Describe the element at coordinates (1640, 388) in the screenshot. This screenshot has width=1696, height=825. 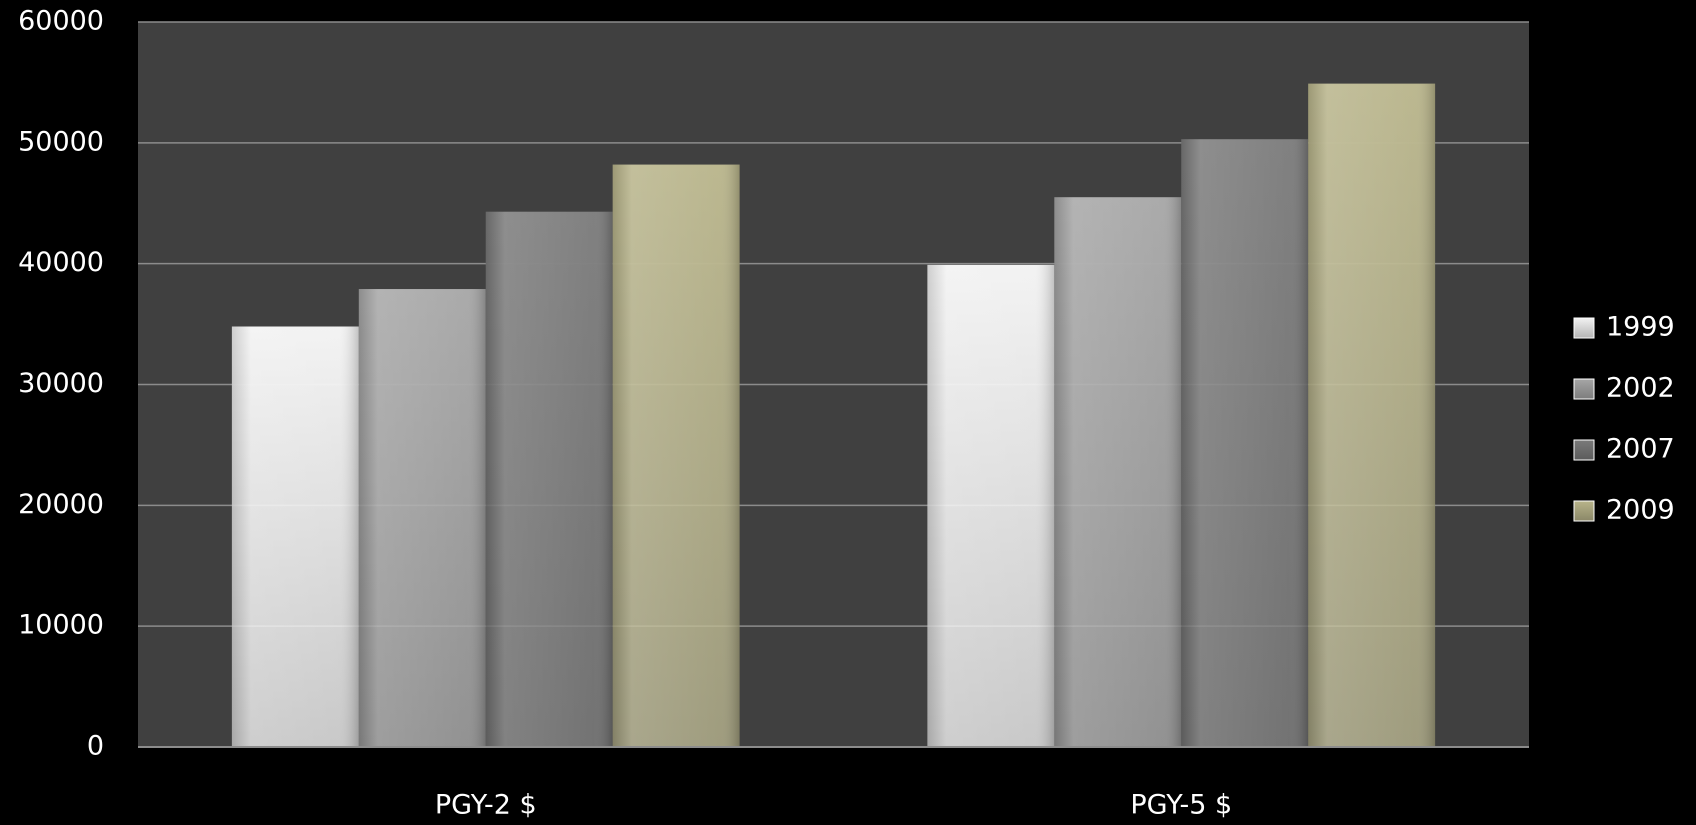
I see `legend-label: 2002` at that location.